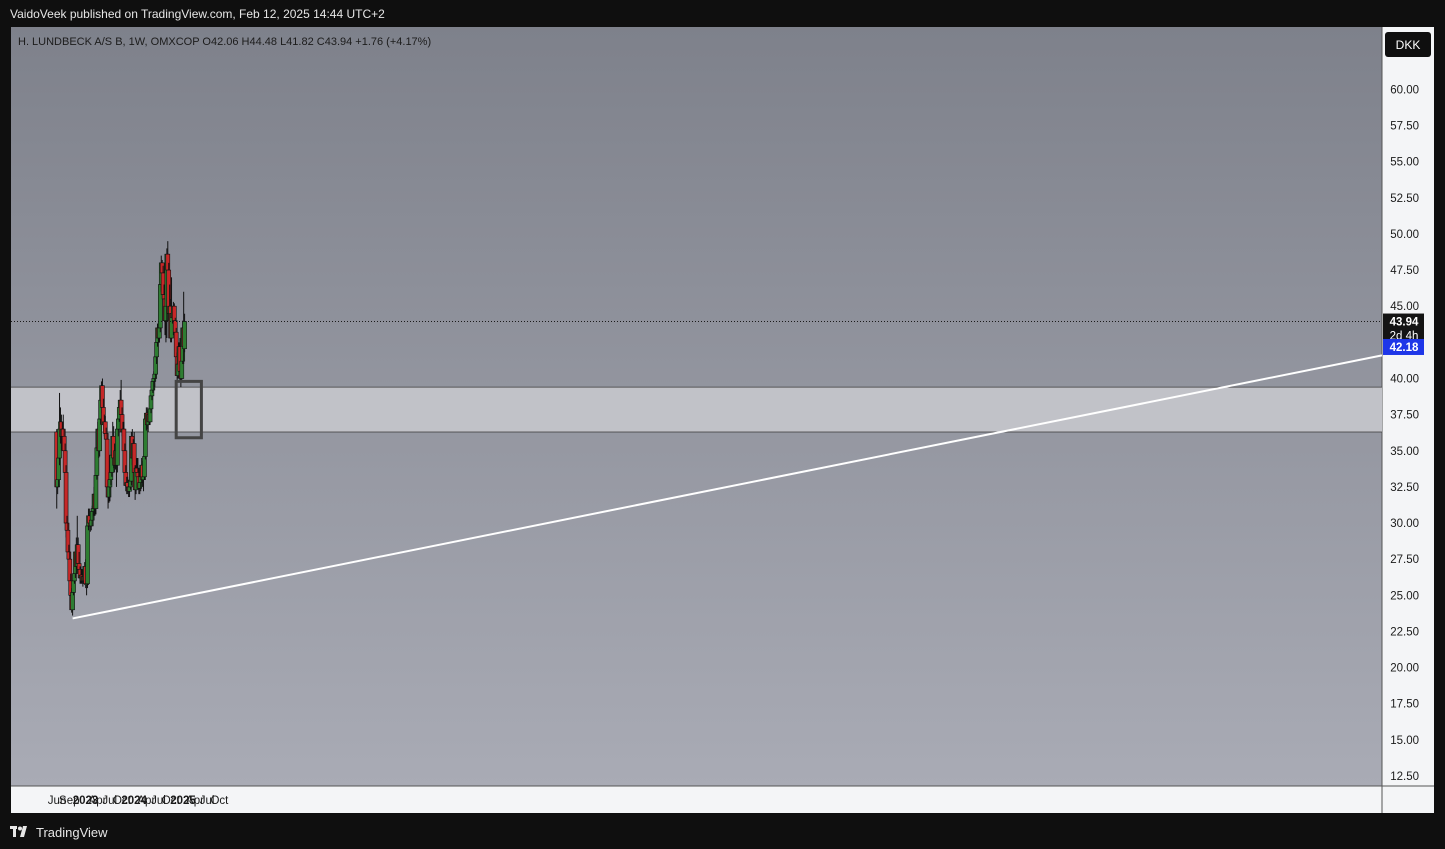 The width and height of the screenshot is (1445, 849). What do you see at coordinates (72, 832) in the screenshot?
I see `tradingview-brand: TradingView` at bounding box center [72, 832].